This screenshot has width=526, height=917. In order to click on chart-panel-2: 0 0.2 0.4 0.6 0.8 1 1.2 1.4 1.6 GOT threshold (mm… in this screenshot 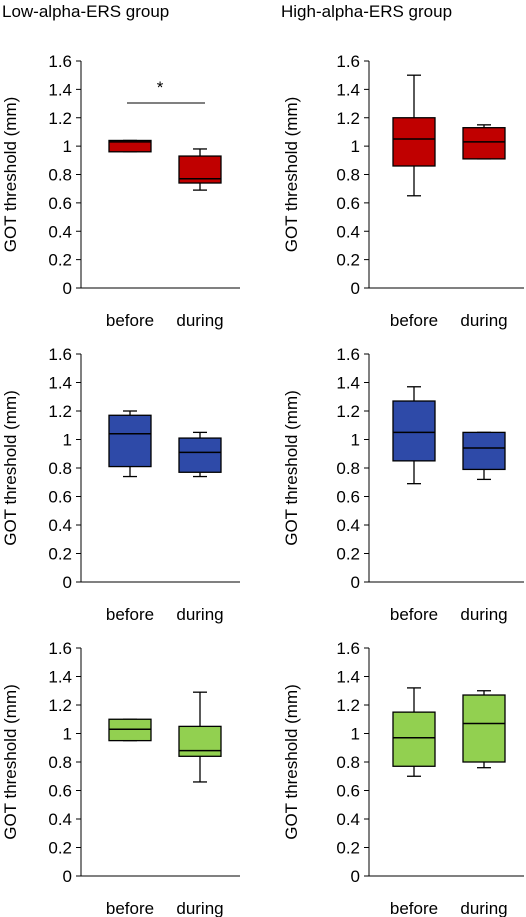, I will do `click(403, 191)`.